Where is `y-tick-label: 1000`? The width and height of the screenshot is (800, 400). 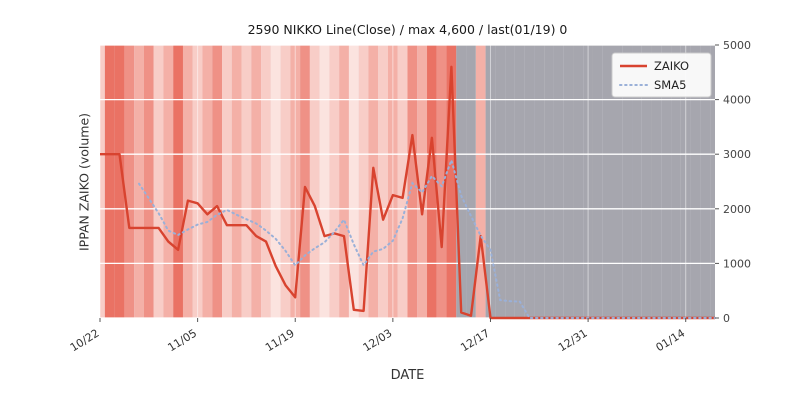
y-tick-label: 1000 is located at coordinates (737, 263).